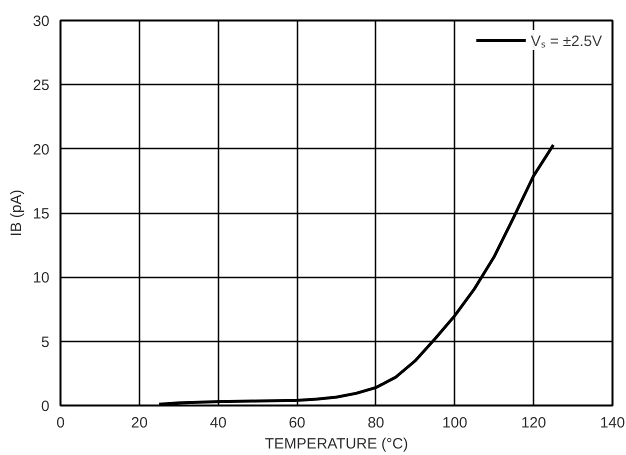 The image size is (626, 455). Describe the element at coordinates (455, 423) in the screenshot. I see `x-tick-label: 100` at that location.